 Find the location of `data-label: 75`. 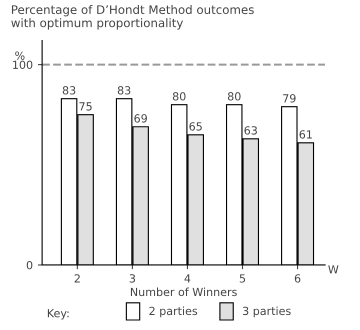

data-label: 75 is located at coordinates (85, 106).